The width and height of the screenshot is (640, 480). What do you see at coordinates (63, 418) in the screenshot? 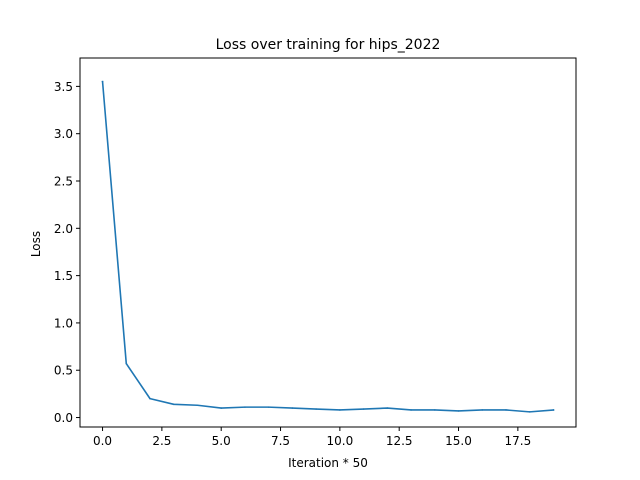
I see `y-tick-label: 0.0` at bounding box center [63, 418].